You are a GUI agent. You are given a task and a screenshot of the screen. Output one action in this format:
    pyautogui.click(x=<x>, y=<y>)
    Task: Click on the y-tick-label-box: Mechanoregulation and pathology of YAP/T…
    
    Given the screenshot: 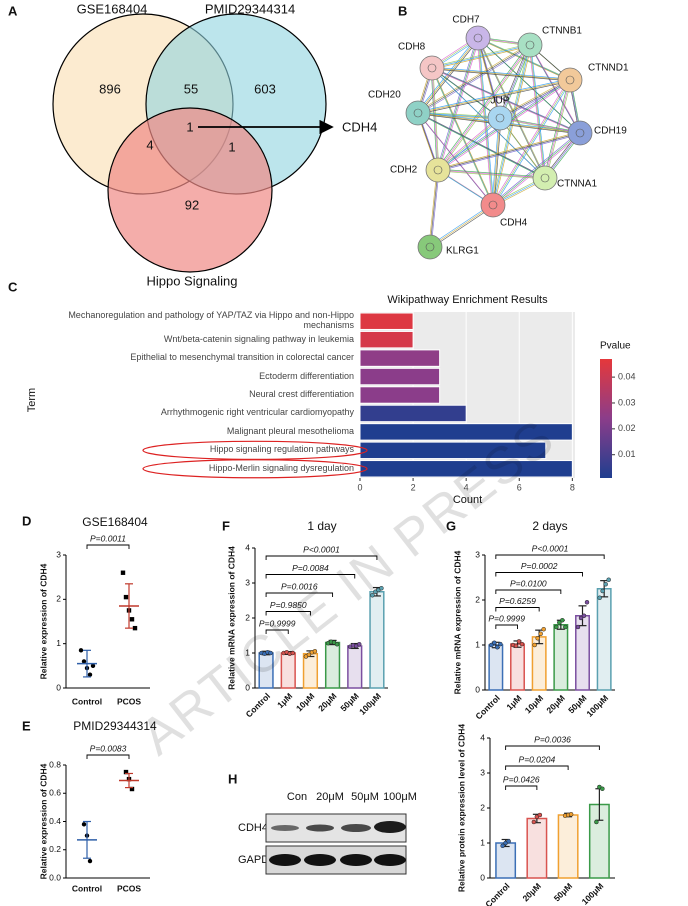 What is the action you would take?
    pyautogui.click(x=211, y=320)
    